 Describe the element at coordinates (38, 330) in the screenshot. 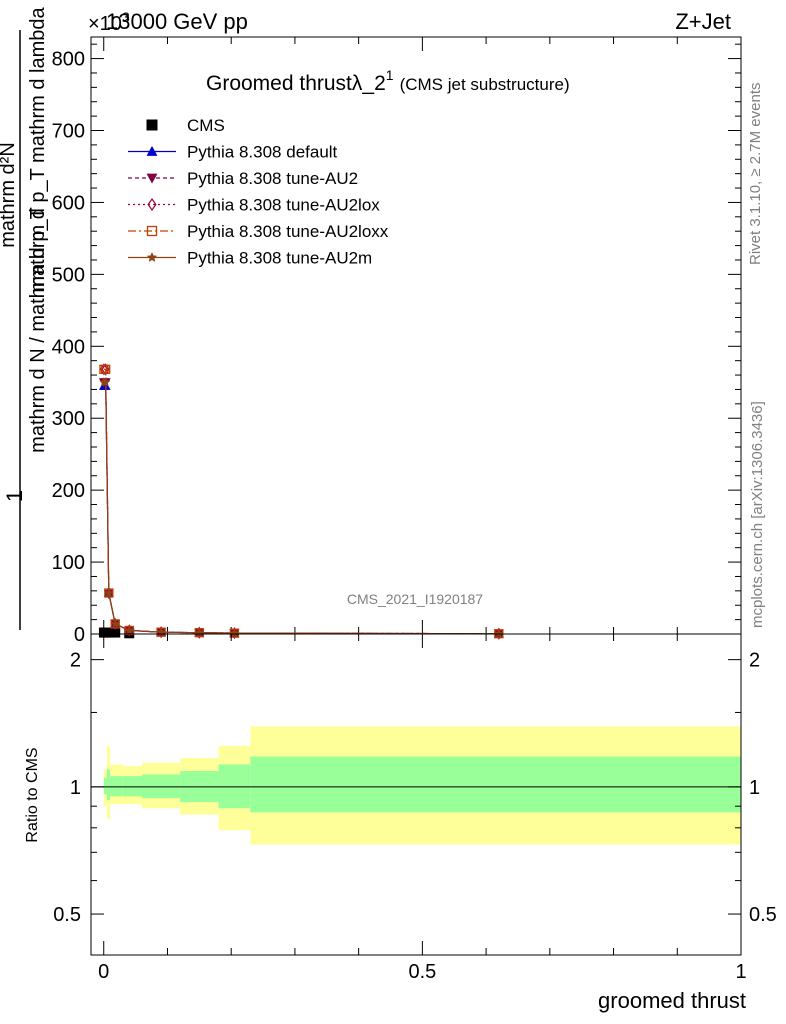

I see `svg-text: mathrm d N / mathrm d p_T` at that location.